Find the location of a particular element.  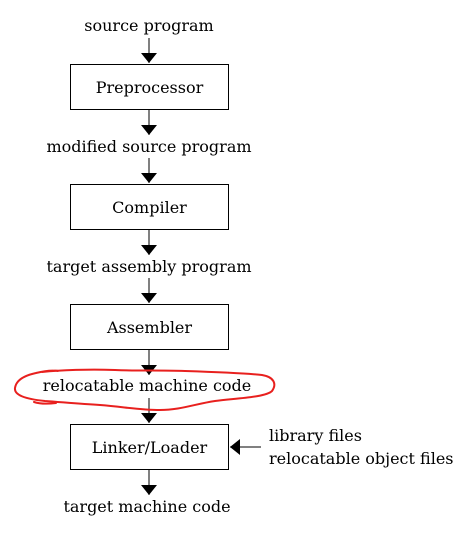

preprocessor-label: Preprocessor is located at coordinates (149, 87).